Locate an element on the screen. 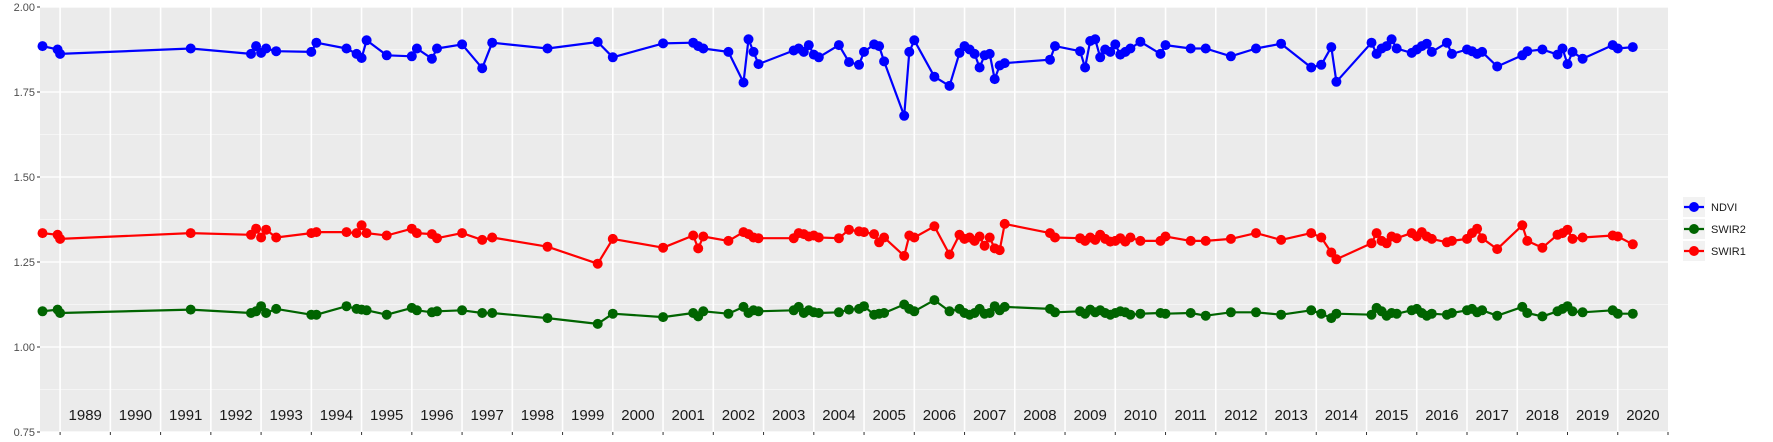 This screenshot has width=1773, height=442. x-tick-label: 2002 is located at coordinates (738, 415).